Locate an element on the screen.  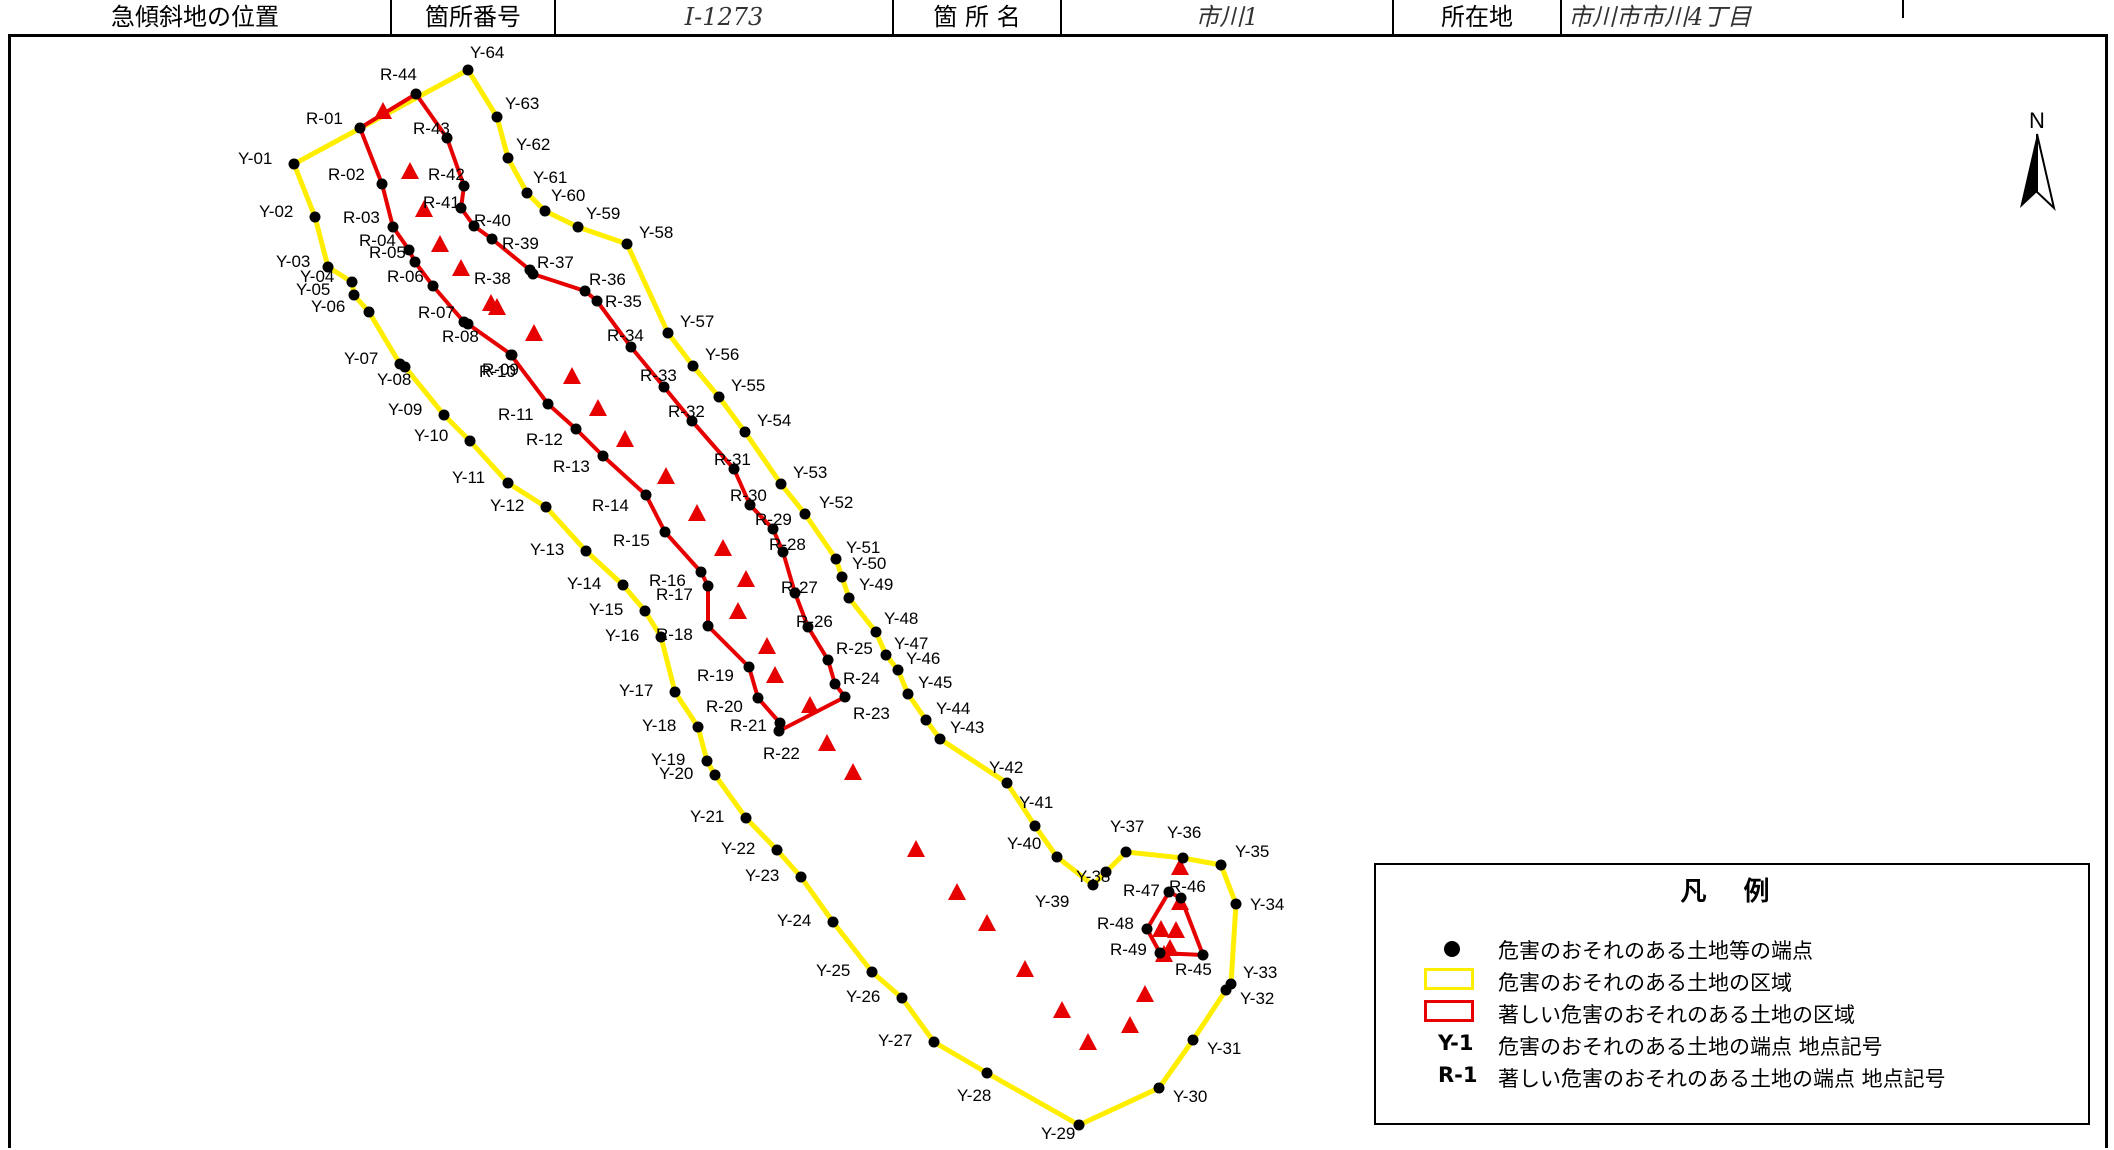
hazard-zone-point-label: Y-56 is located at coordinates (722, 354).